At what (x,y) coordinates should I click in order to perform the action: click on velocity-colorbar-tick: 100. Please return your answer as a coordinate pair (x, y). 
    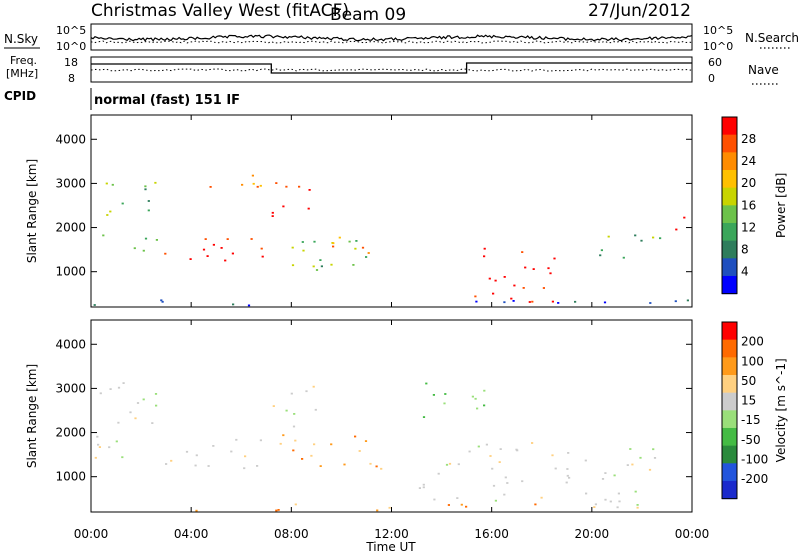
    Looking at the image, I should click on (752, 361).